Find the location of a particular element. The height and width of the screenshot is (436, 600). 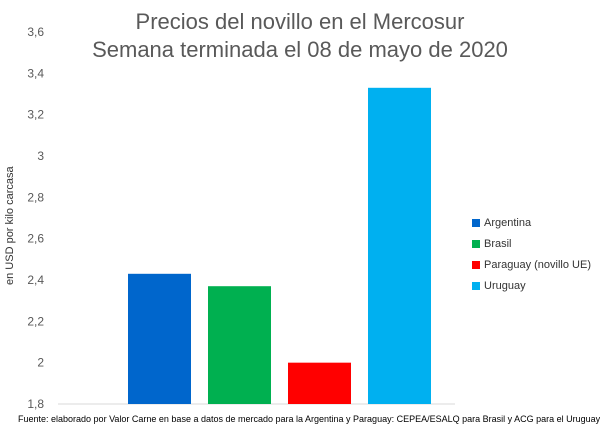

legend-label-argentina: Argentina is located at coordinates (508, 222).